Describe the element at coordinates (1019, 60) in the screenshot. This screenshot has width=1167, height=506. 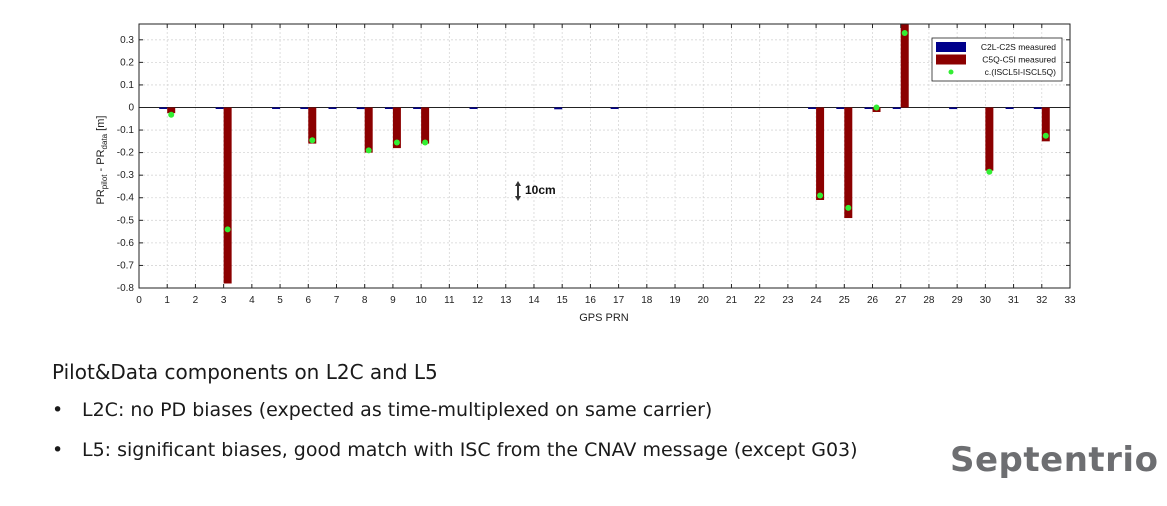
I see `legend-label: C5Q-C5I measured` at that location.